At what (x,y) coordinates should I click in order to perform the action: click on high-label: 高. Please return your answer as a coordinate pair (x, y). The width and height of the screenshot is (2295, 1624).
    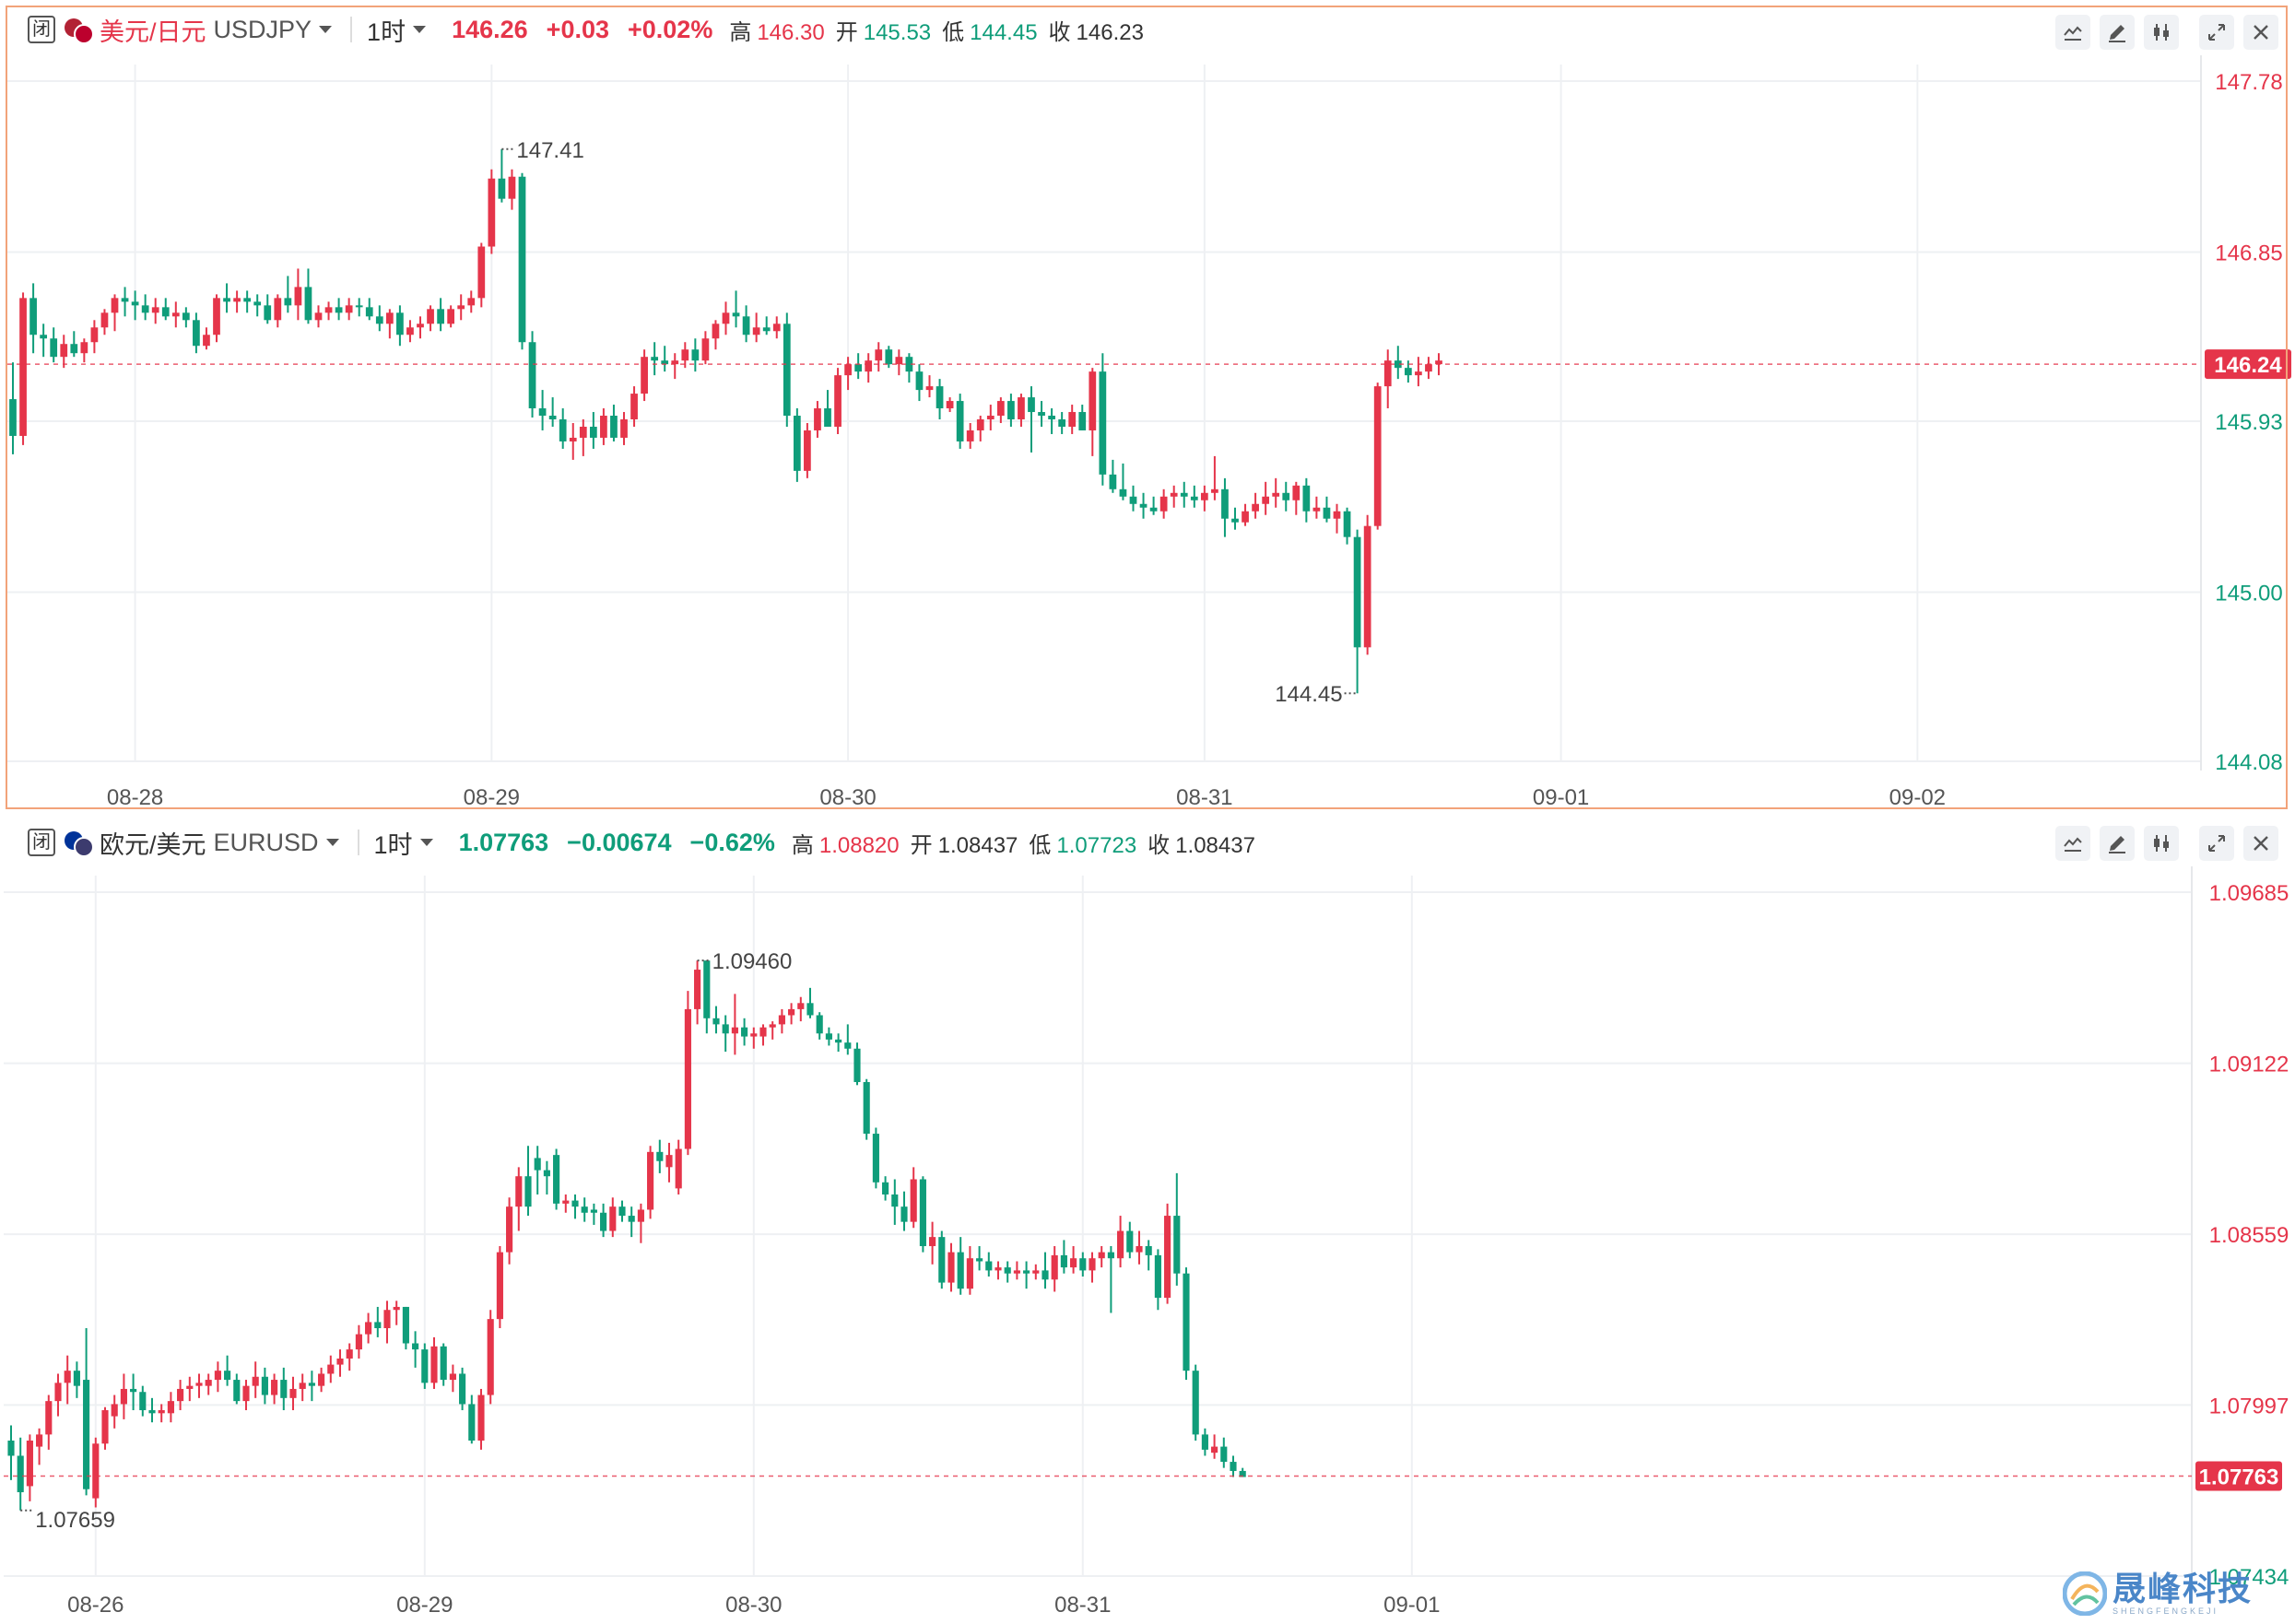
    Looking at the image, I should click on (740, 32).